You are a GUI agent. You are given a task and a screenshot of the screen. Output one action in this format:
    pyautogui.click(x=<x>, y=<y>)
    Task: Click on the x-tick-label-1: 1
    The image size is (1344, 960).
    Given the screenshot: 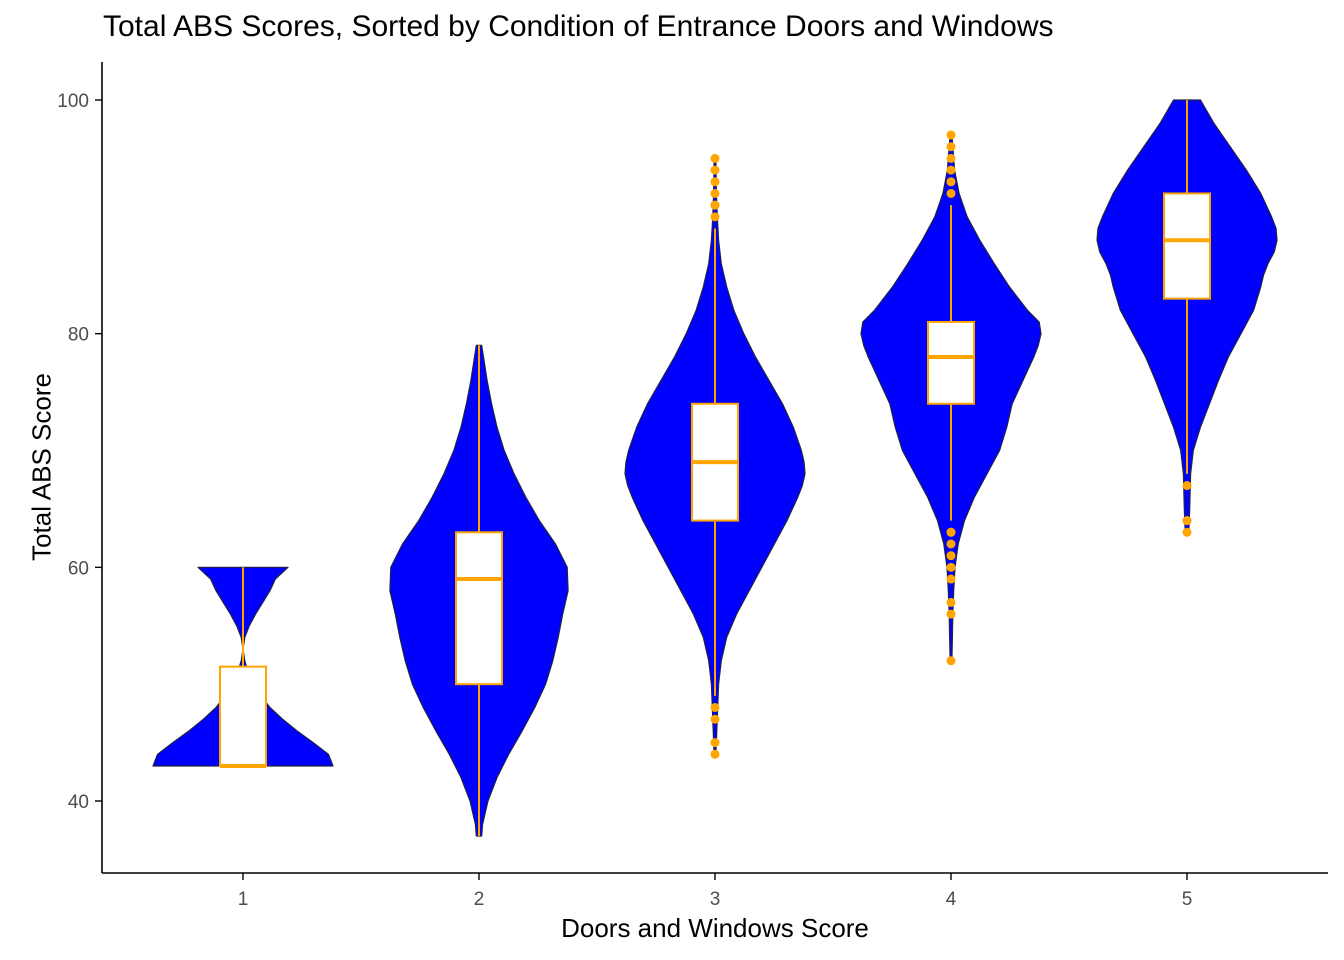 What is the action you would take?
    pyautogui.click(x=243, y=899)
    